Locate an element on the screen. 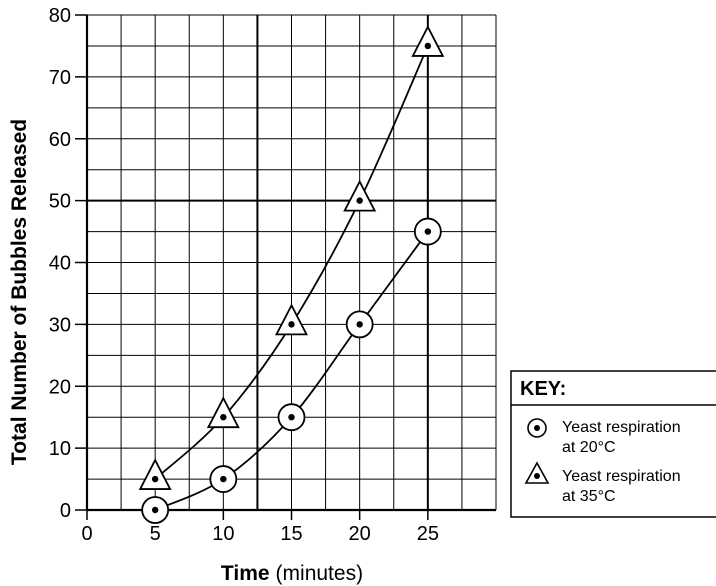  y-tick-label: 80 is located at coordinates (60, 16).